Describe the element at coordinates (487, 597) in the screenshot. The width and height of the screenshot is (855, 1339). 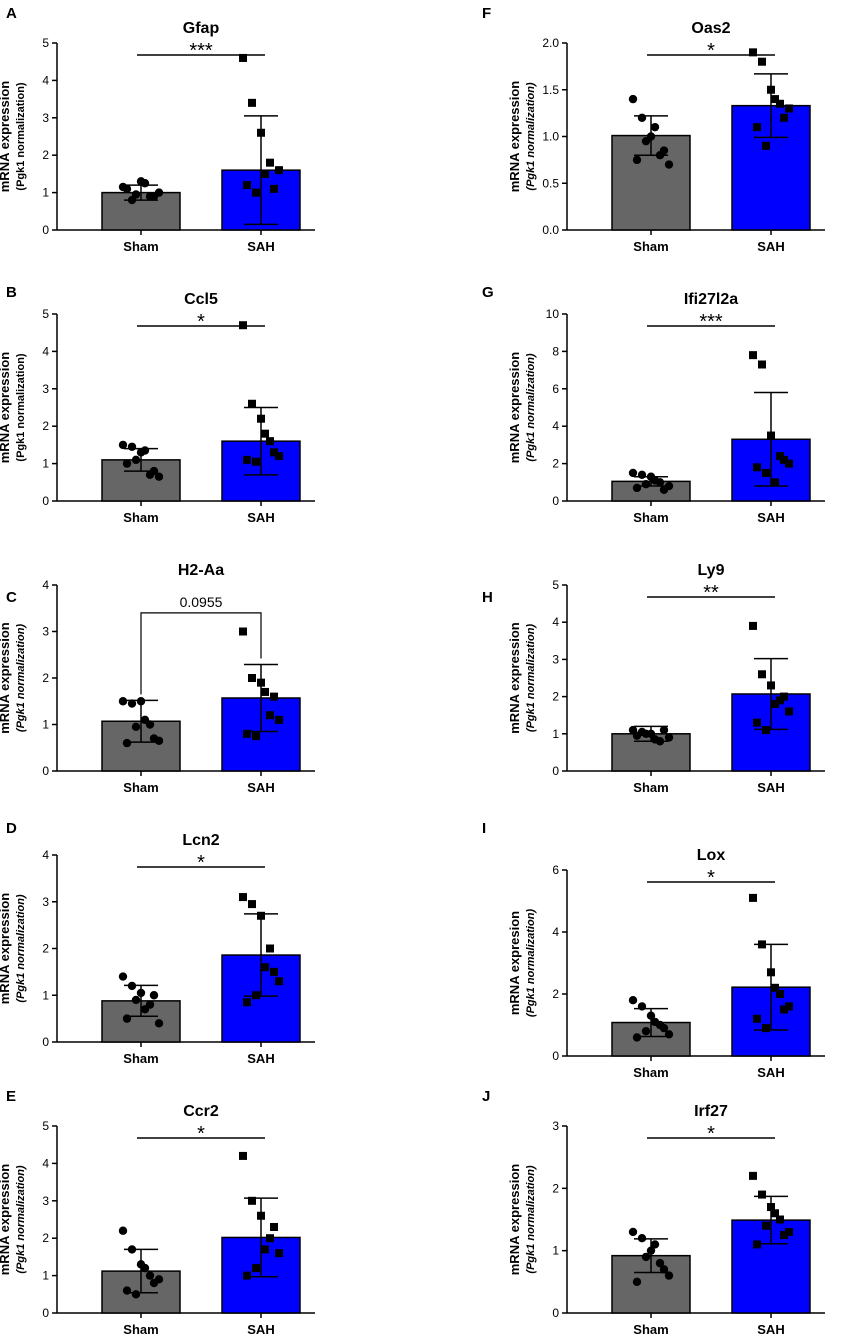
I see `panel-letter: H` at that location.